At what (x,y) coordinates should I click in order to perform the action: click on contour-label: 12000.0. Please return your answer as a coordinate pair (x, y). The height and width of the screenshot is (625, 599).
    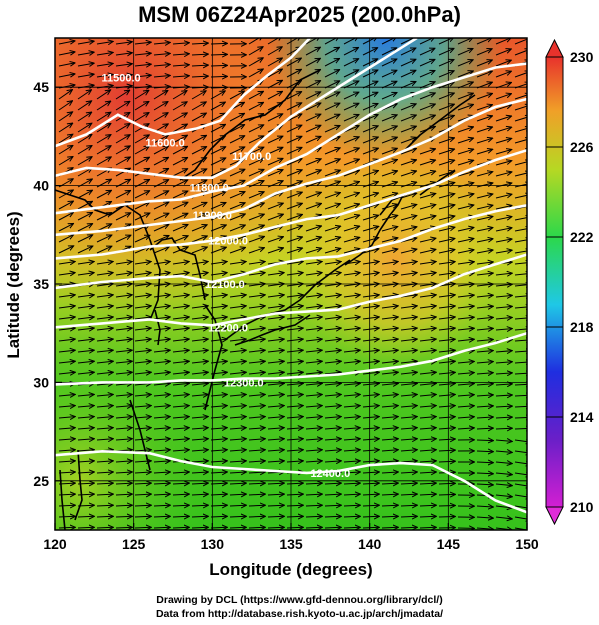
    Looking at the image, I should click on (228, 242).